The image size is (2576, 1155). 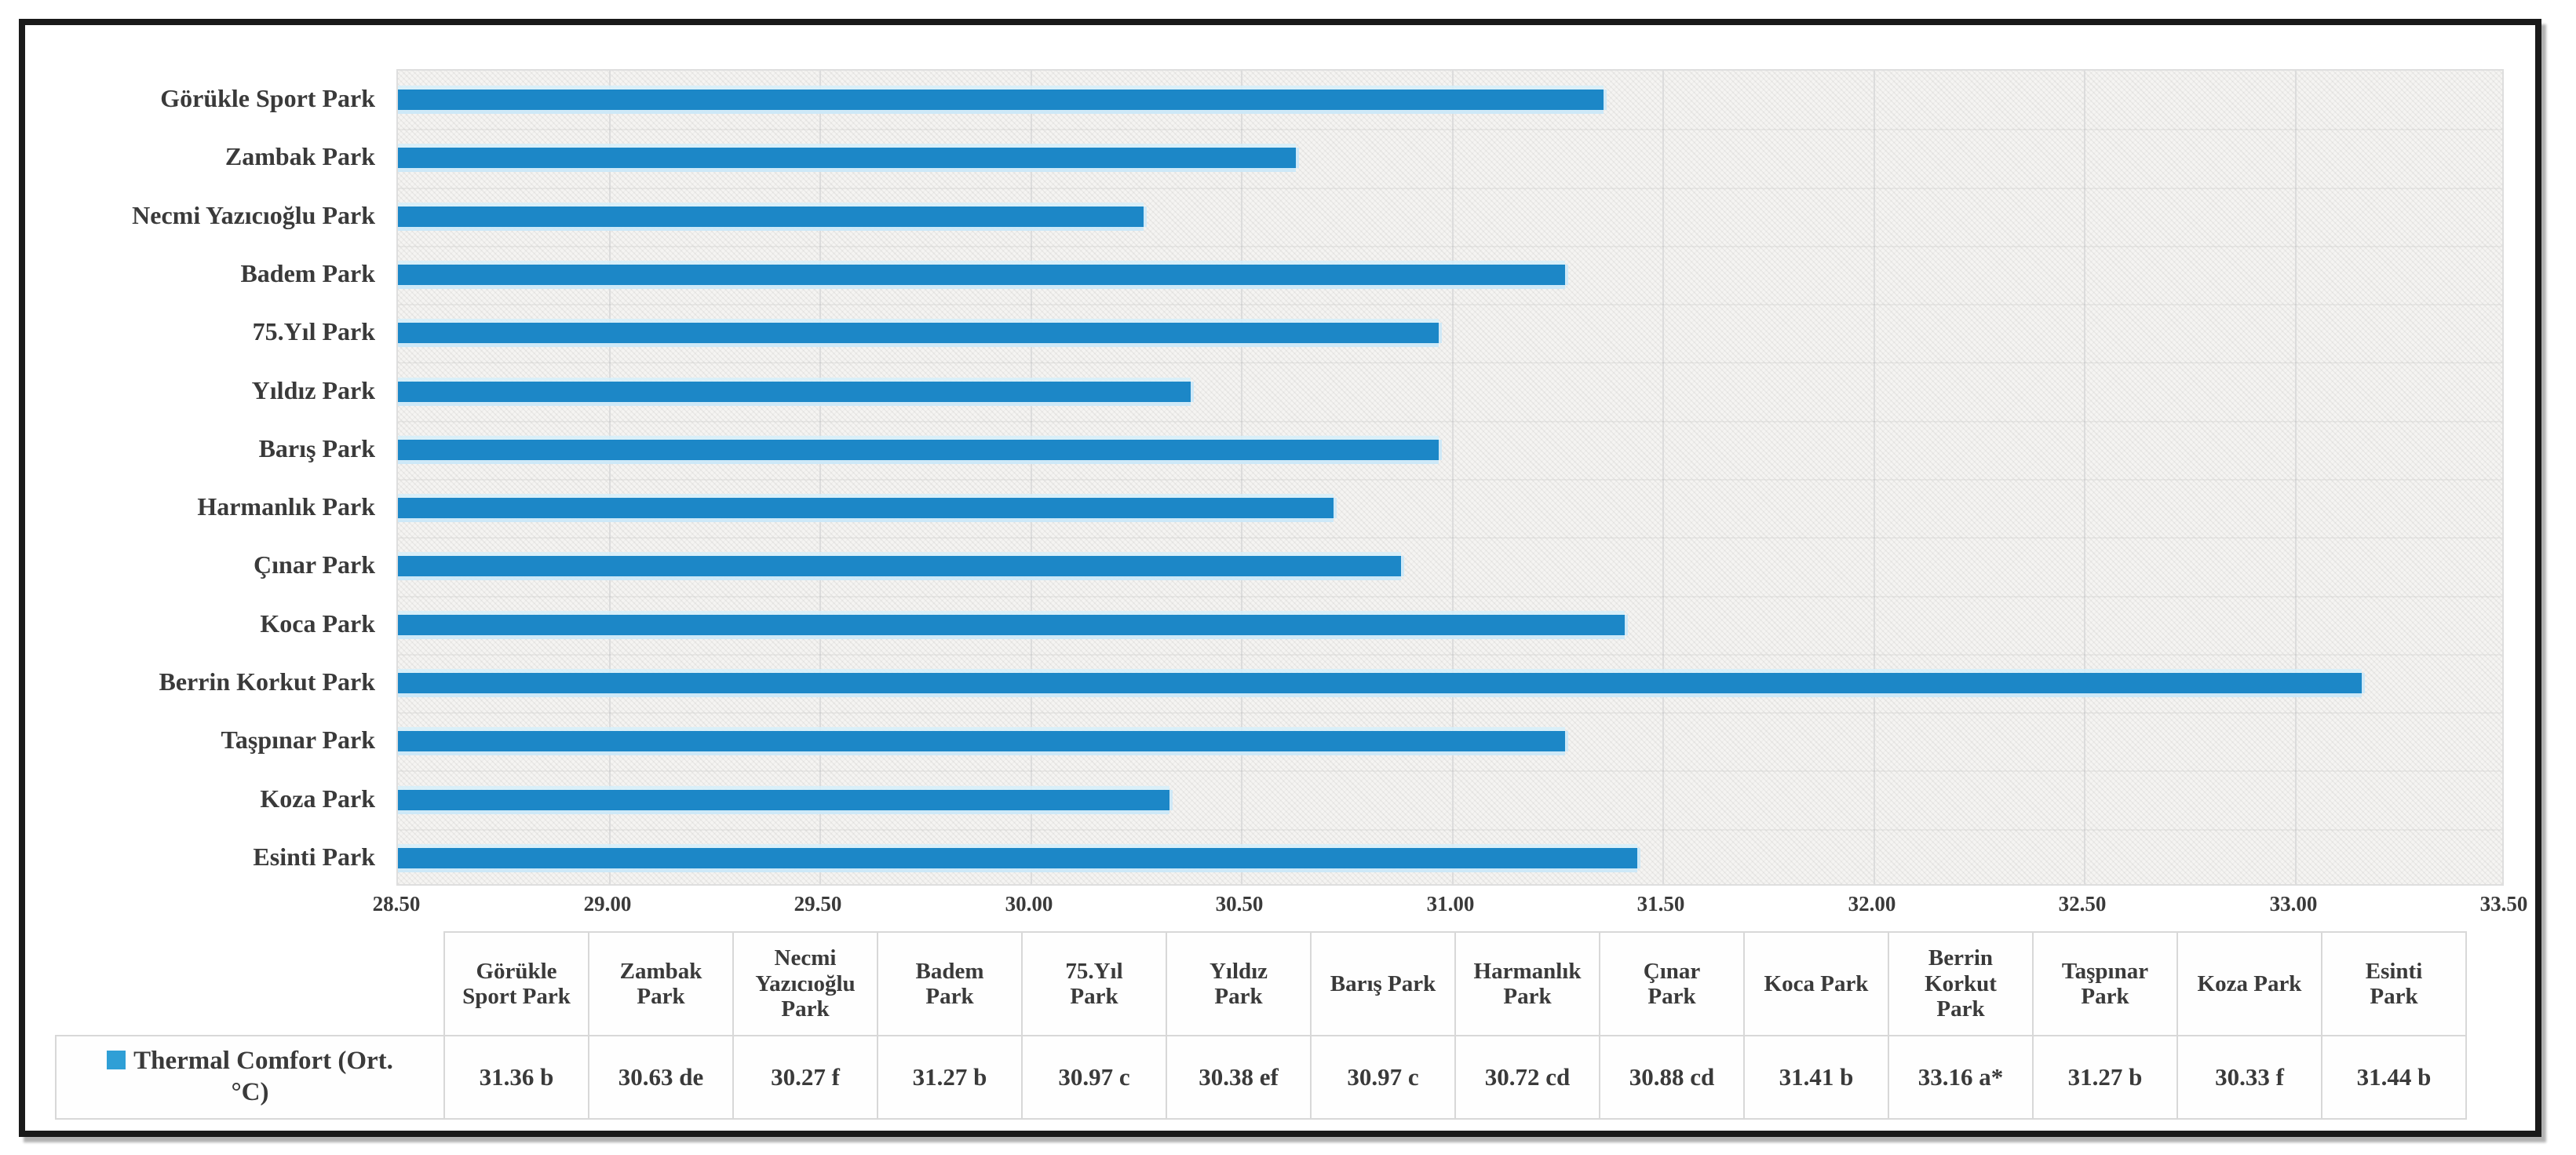 What do you see at coordinates (2249, 1078) in the screenshot?
I see `value-cell: 30.33 f` at bounding box center [2249, 1078].